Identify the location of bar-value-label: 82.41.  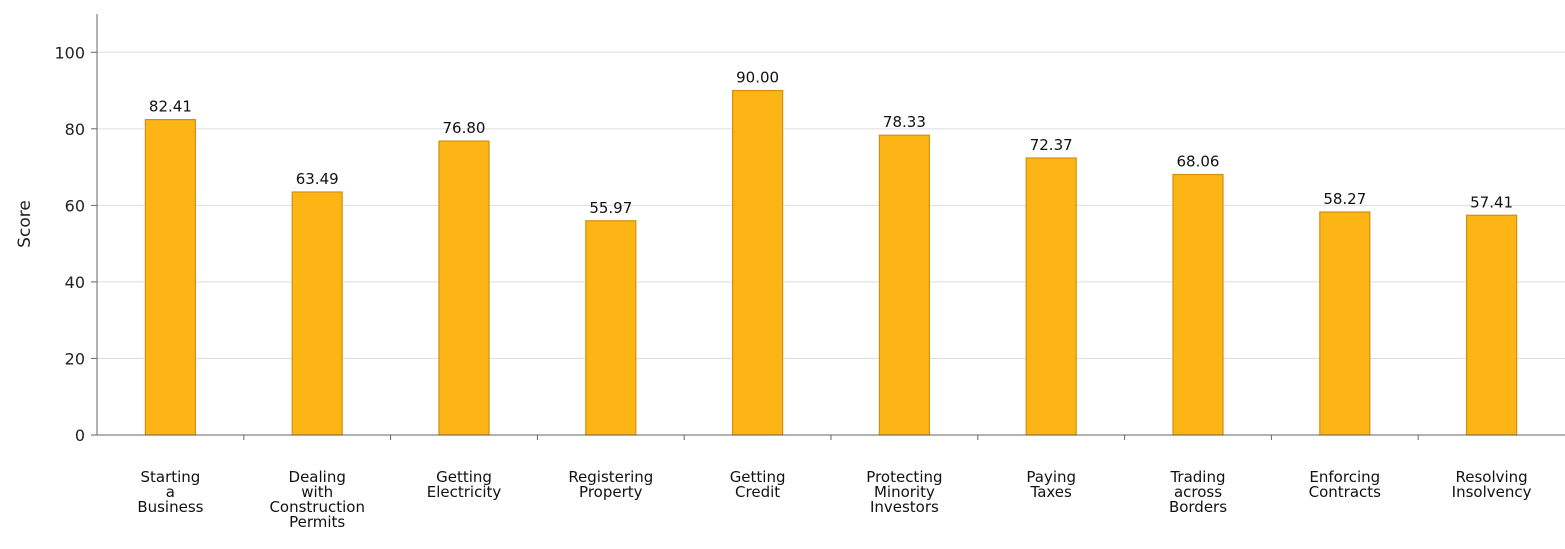
(170, 107).